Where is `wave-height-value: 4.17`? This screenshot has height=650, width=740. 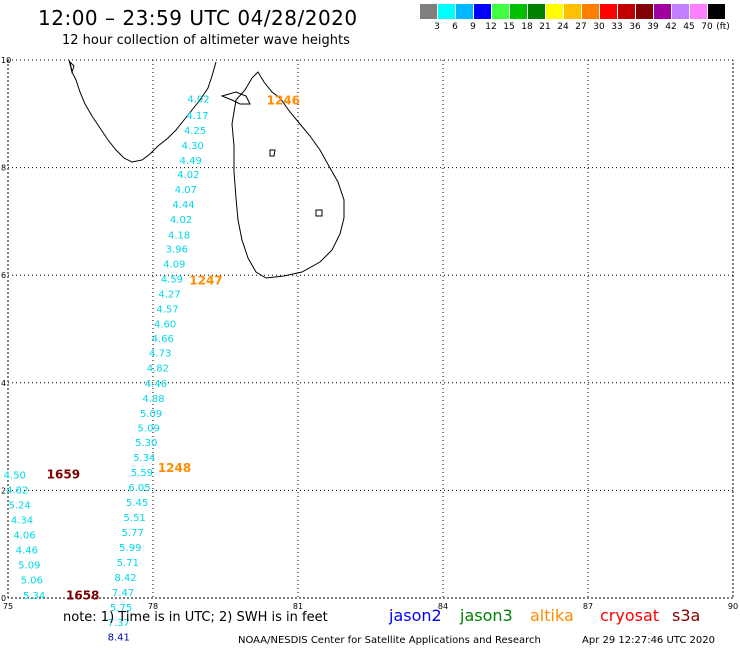
wave-height-value: 4.17 is located at coordinates (197, 116).